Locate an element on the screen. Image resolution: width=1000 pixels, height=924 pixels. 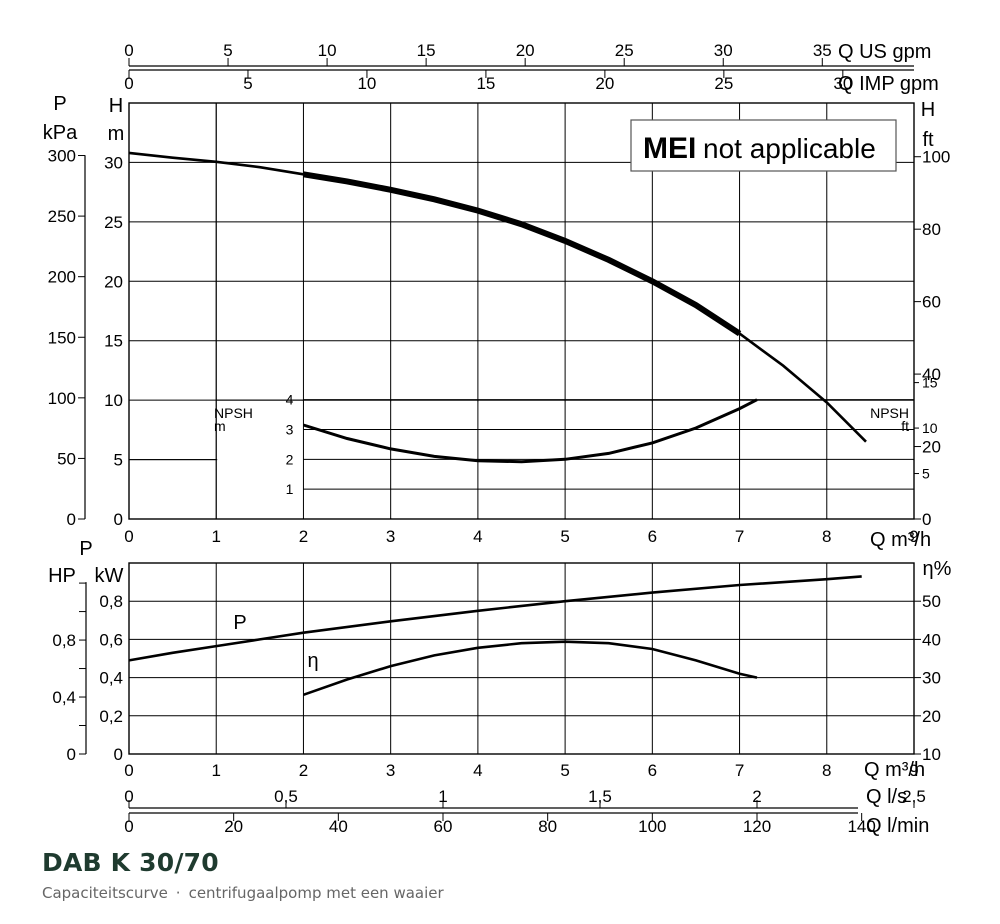
head-axis-tick-label: 0 is located at coordinates (118, 519).